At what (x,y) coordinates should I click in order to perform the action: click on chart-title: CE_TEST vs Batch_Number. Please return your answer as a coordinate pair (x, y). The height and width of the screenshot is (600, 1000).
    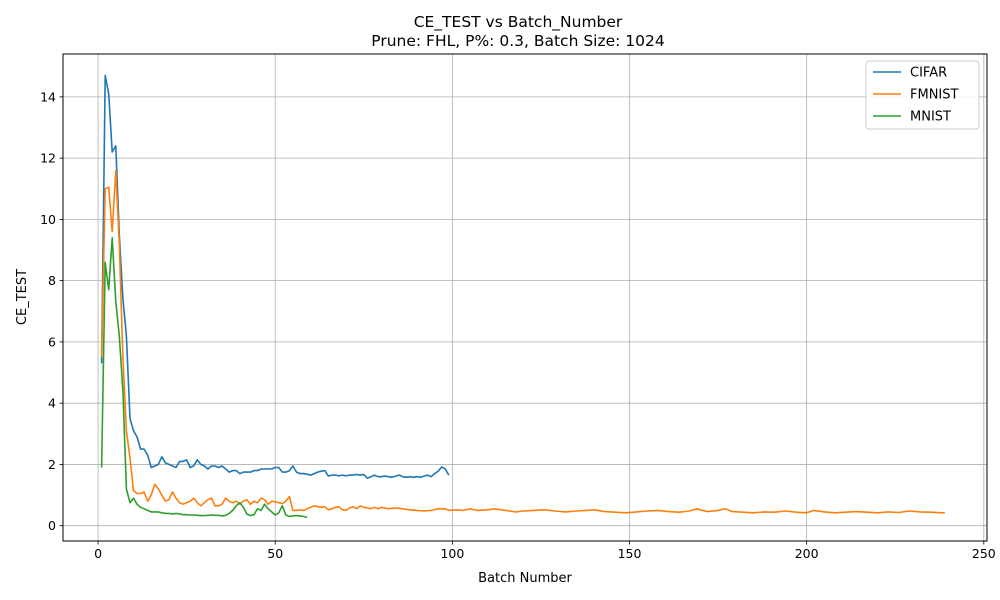
    Looking at the image, I should click on (518, 22).